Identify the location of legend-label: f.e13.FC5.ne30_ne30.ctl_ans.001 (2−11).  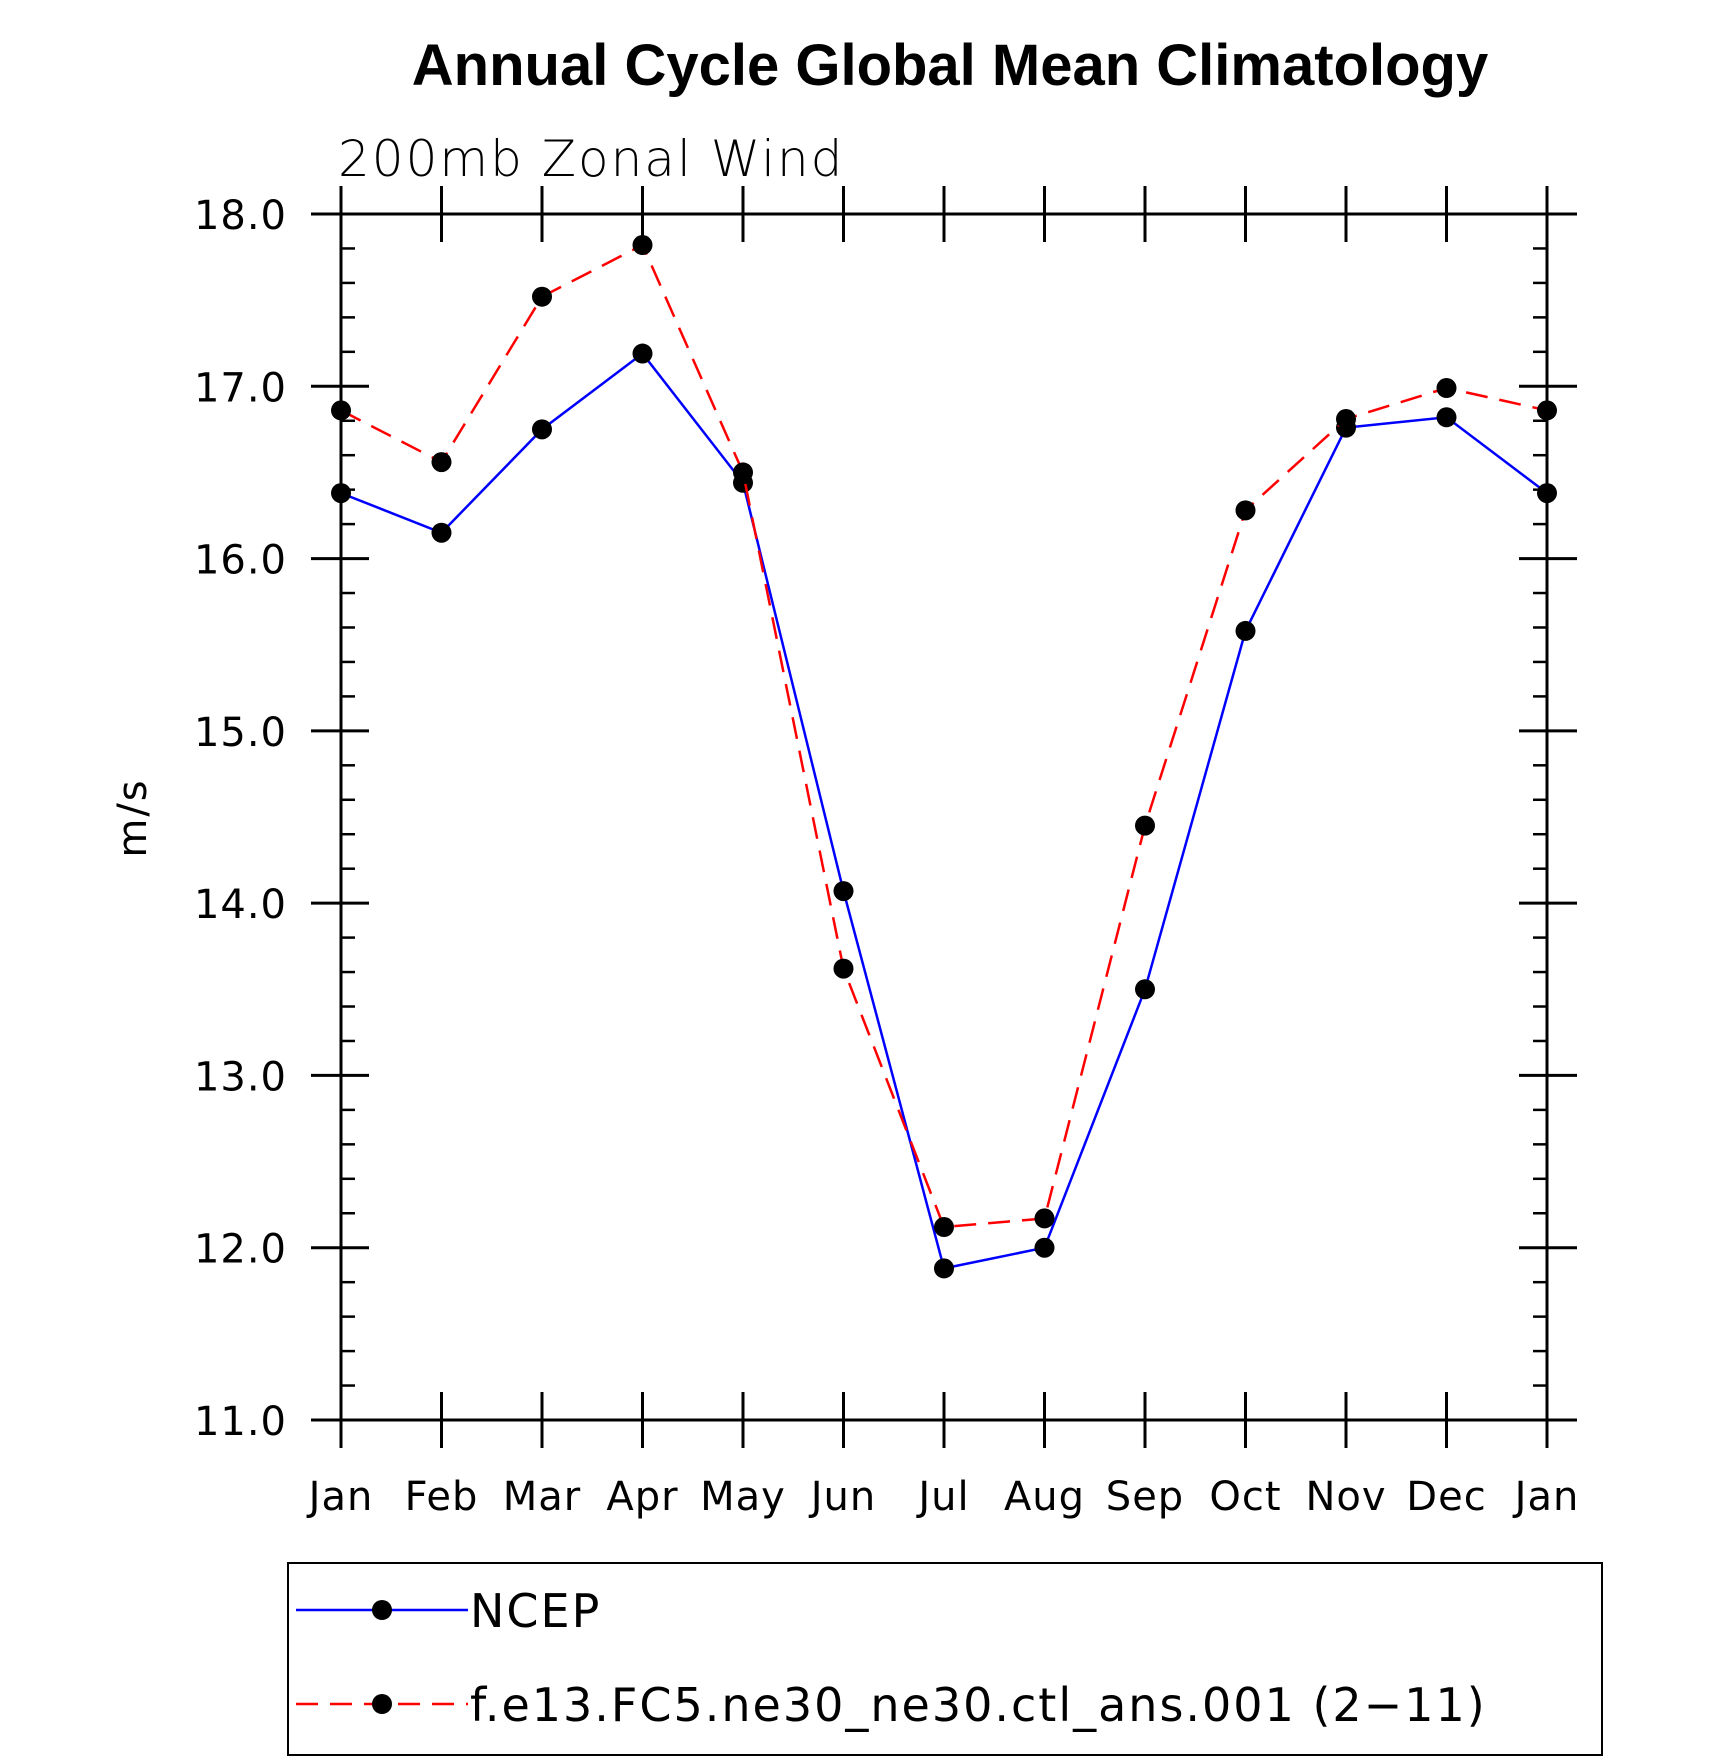
(978, 1705).